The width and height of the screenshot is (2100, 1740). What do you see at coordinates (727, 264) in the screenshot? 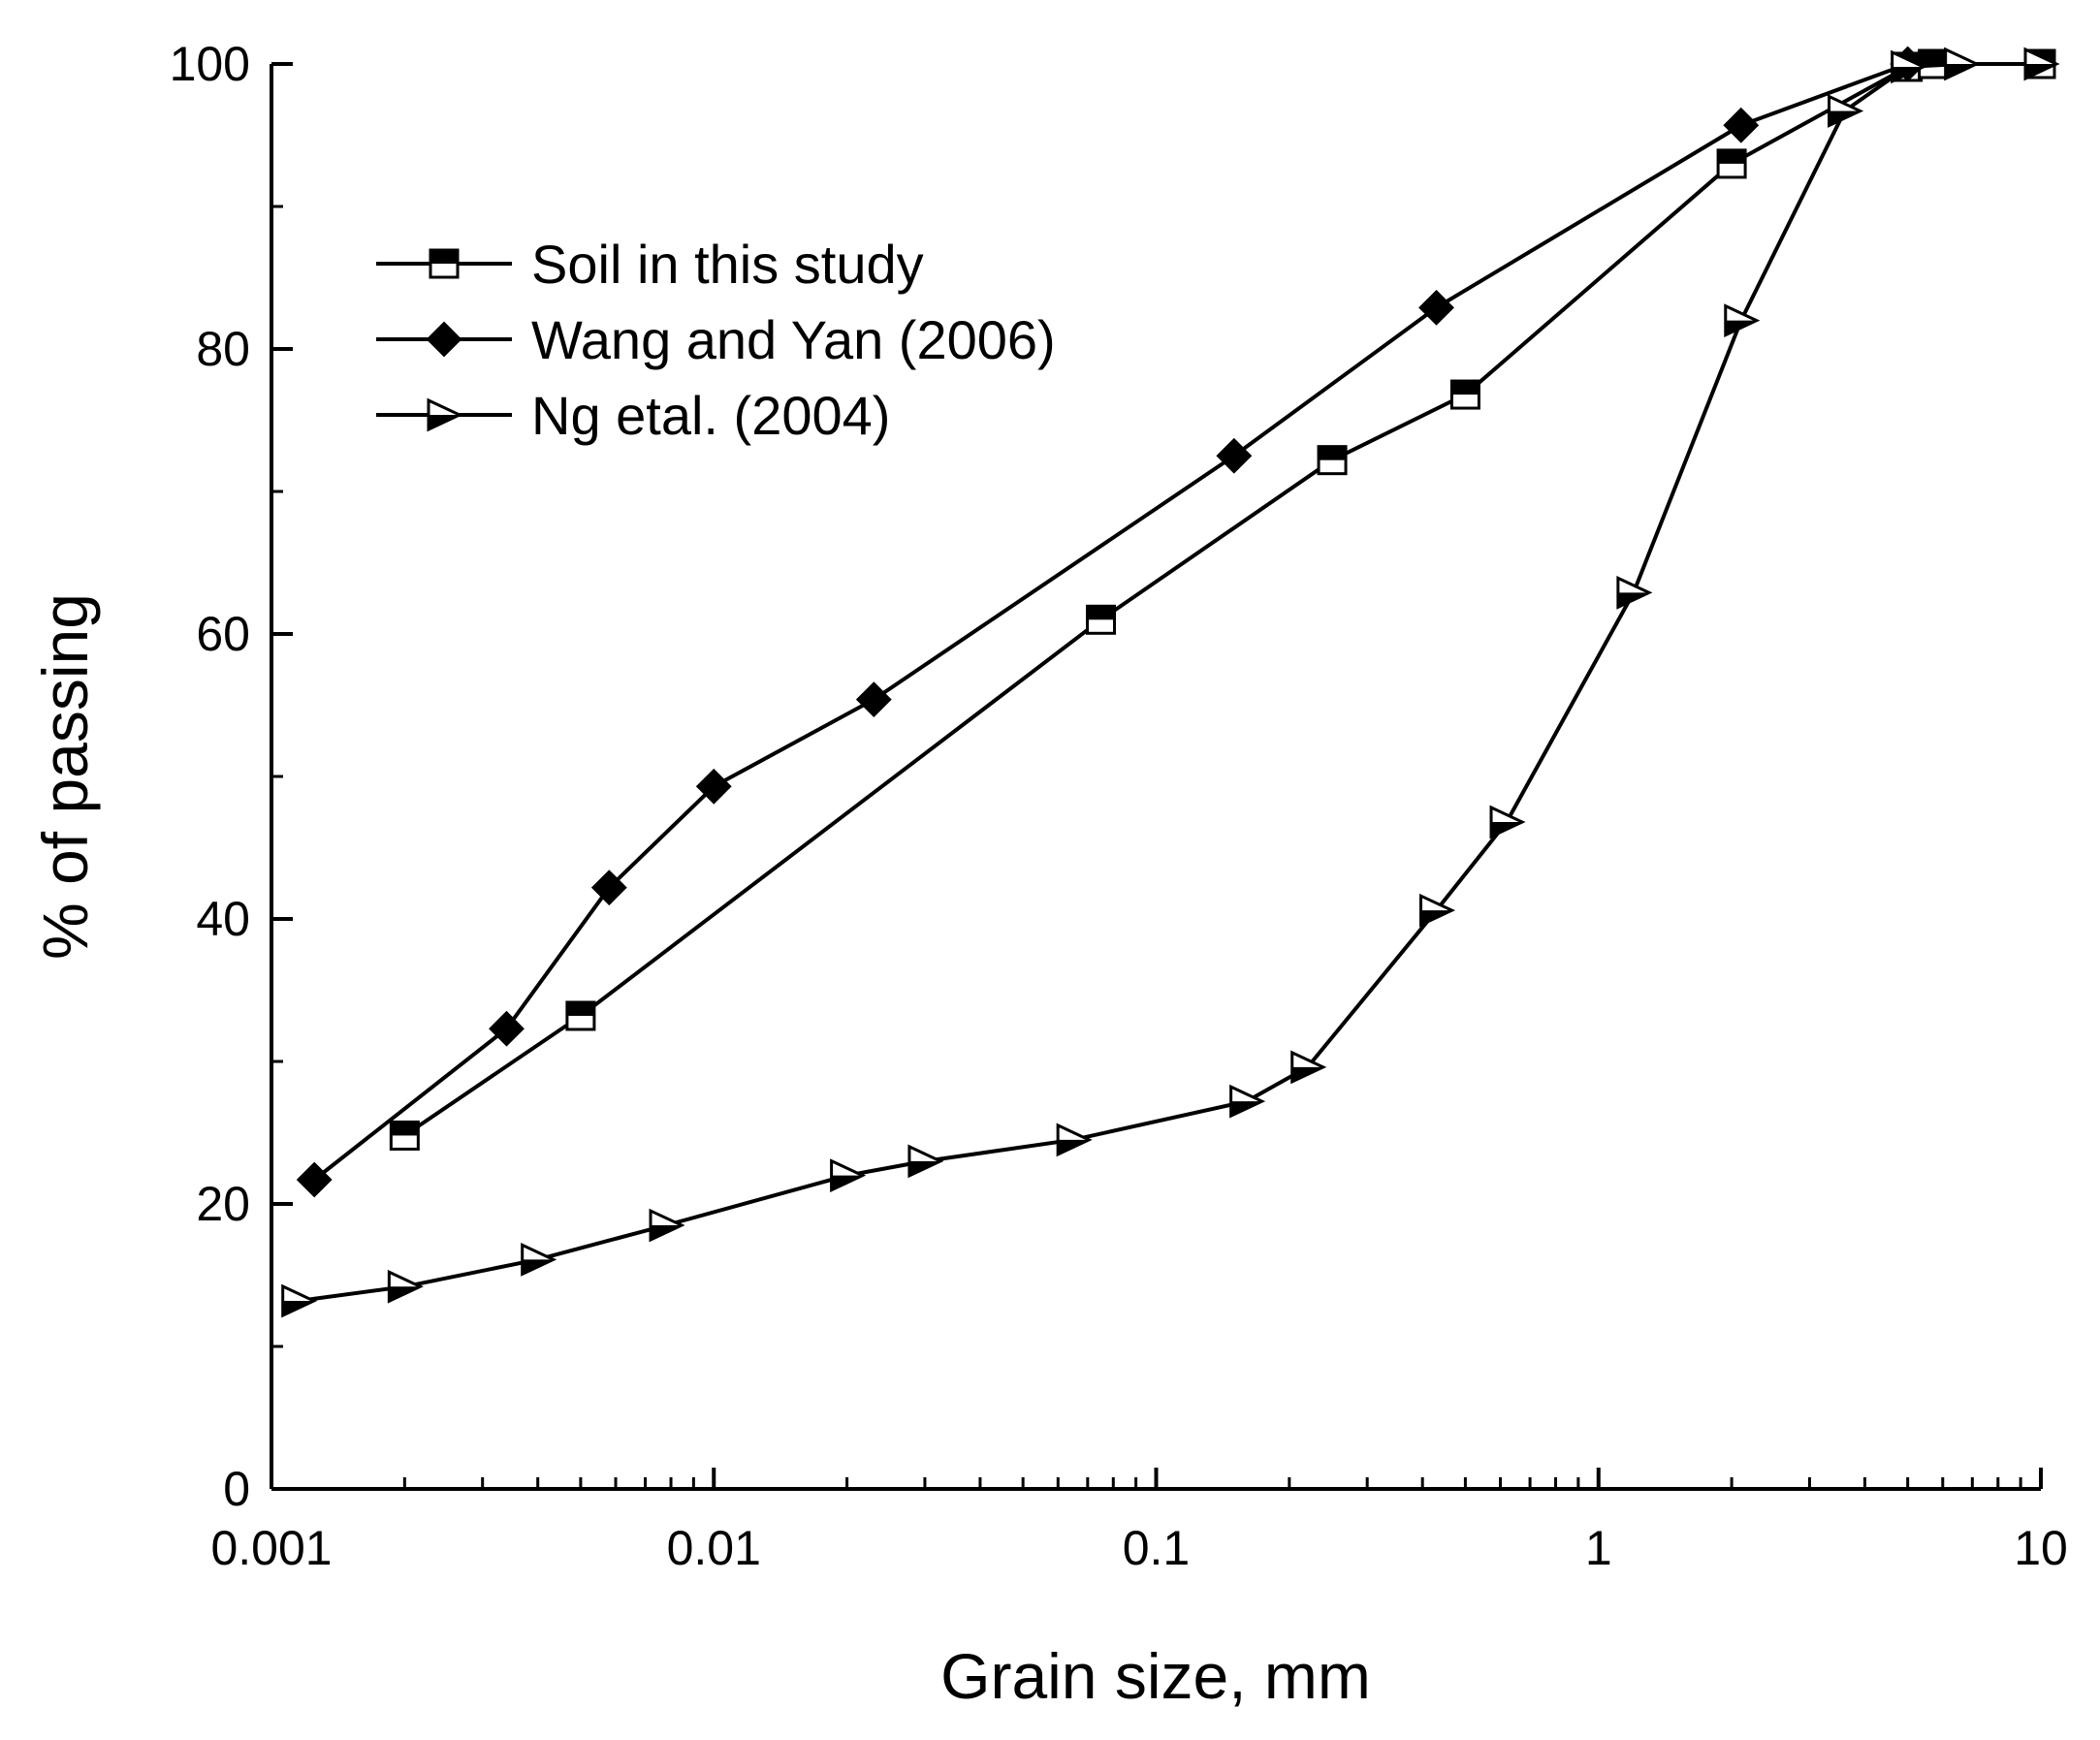
I see `legend-label: Soil in this study` at bounding box center [727, 264].